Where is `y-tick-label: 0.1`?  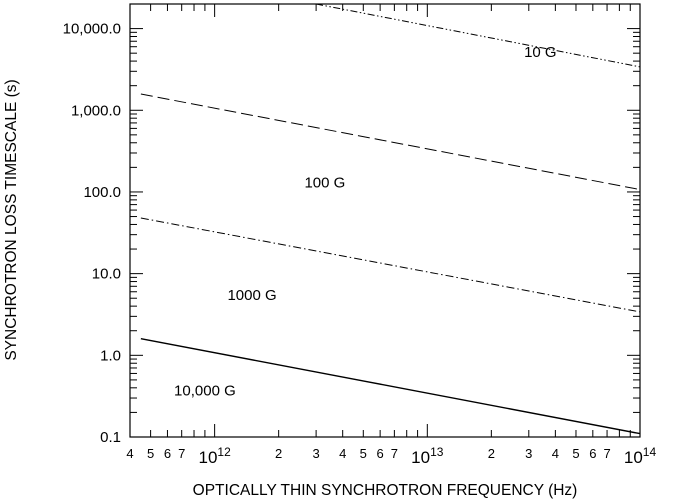 y-tick-label: 0.1 is located at coordinates (110, 437).